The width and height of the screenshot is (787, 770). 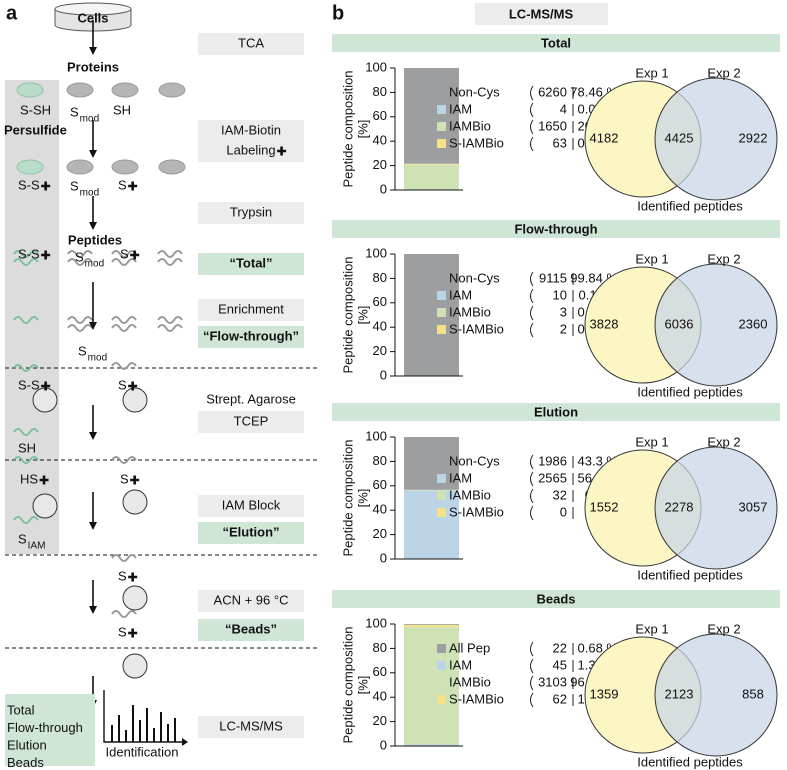 I want to click on fraction-label: Beads, so click(x=25, y=762).